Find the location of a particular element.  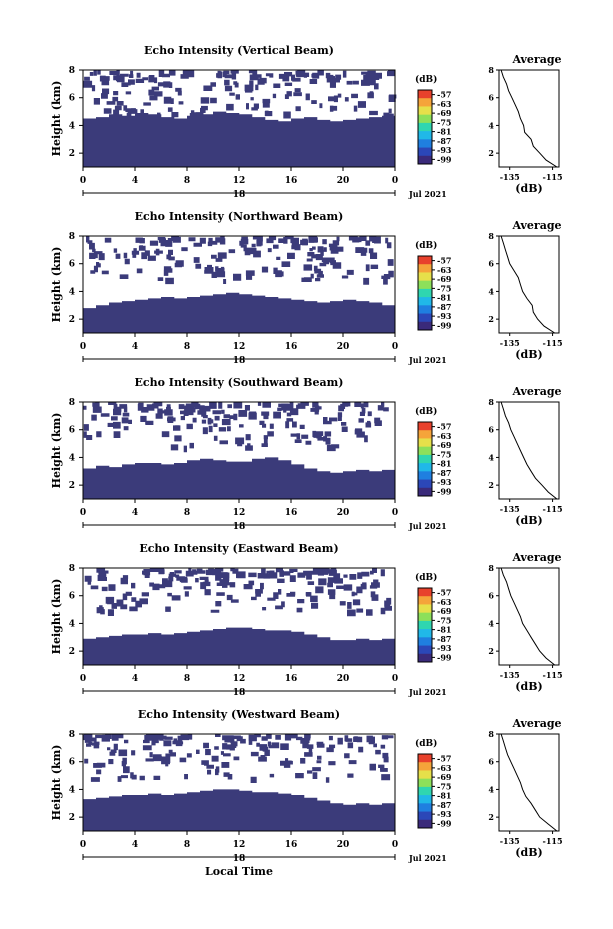

panel-title: Echo Intensity (Westward Beam) is located at coordinates (239, 714).